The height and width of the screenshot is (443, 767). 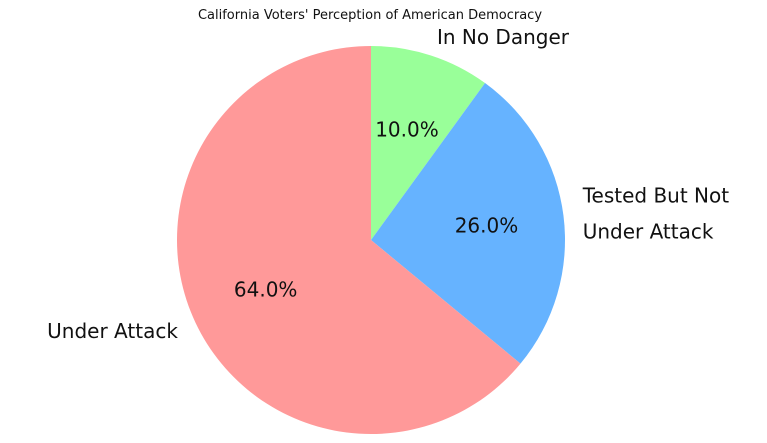 What do you see at coordinates (266, 290) in the screenshot?
I see `percent-label-under-attack: 64.0%` at bounding box center [266, 290].